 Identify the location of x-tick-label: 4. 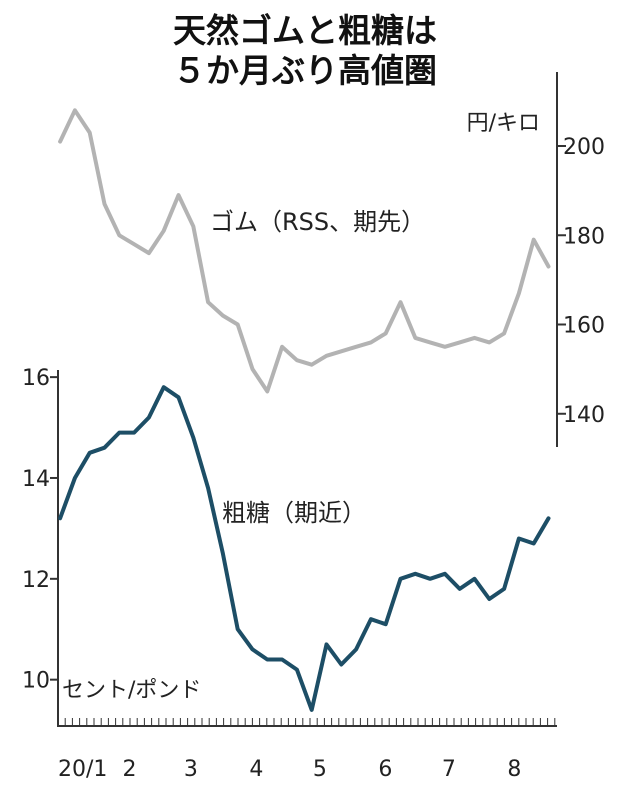
(256, 769).